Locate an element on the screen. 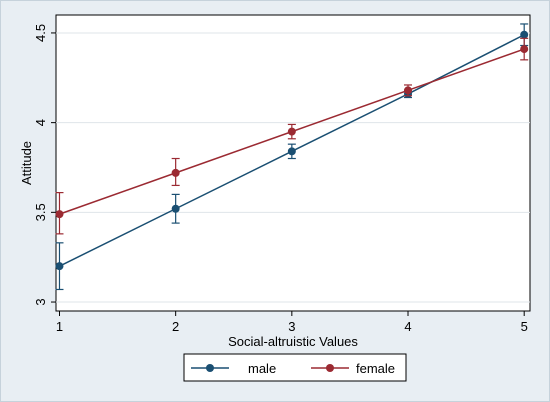 This screenshot has height=402, width=550. y-tick-label: 3.5 is located at coordinates (40, 212).